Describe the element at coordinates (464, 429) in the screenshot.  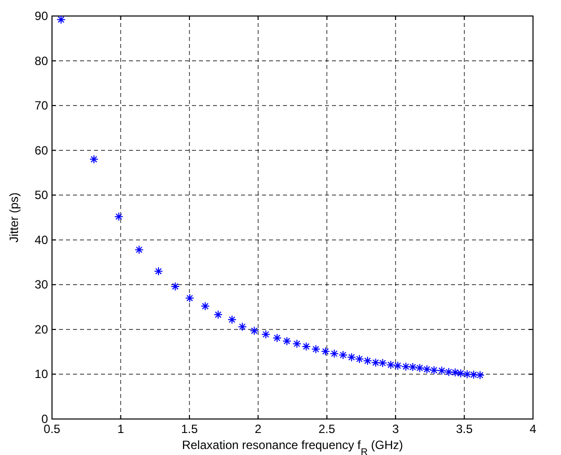
I see `x-tick-label: 3.5` at that location.